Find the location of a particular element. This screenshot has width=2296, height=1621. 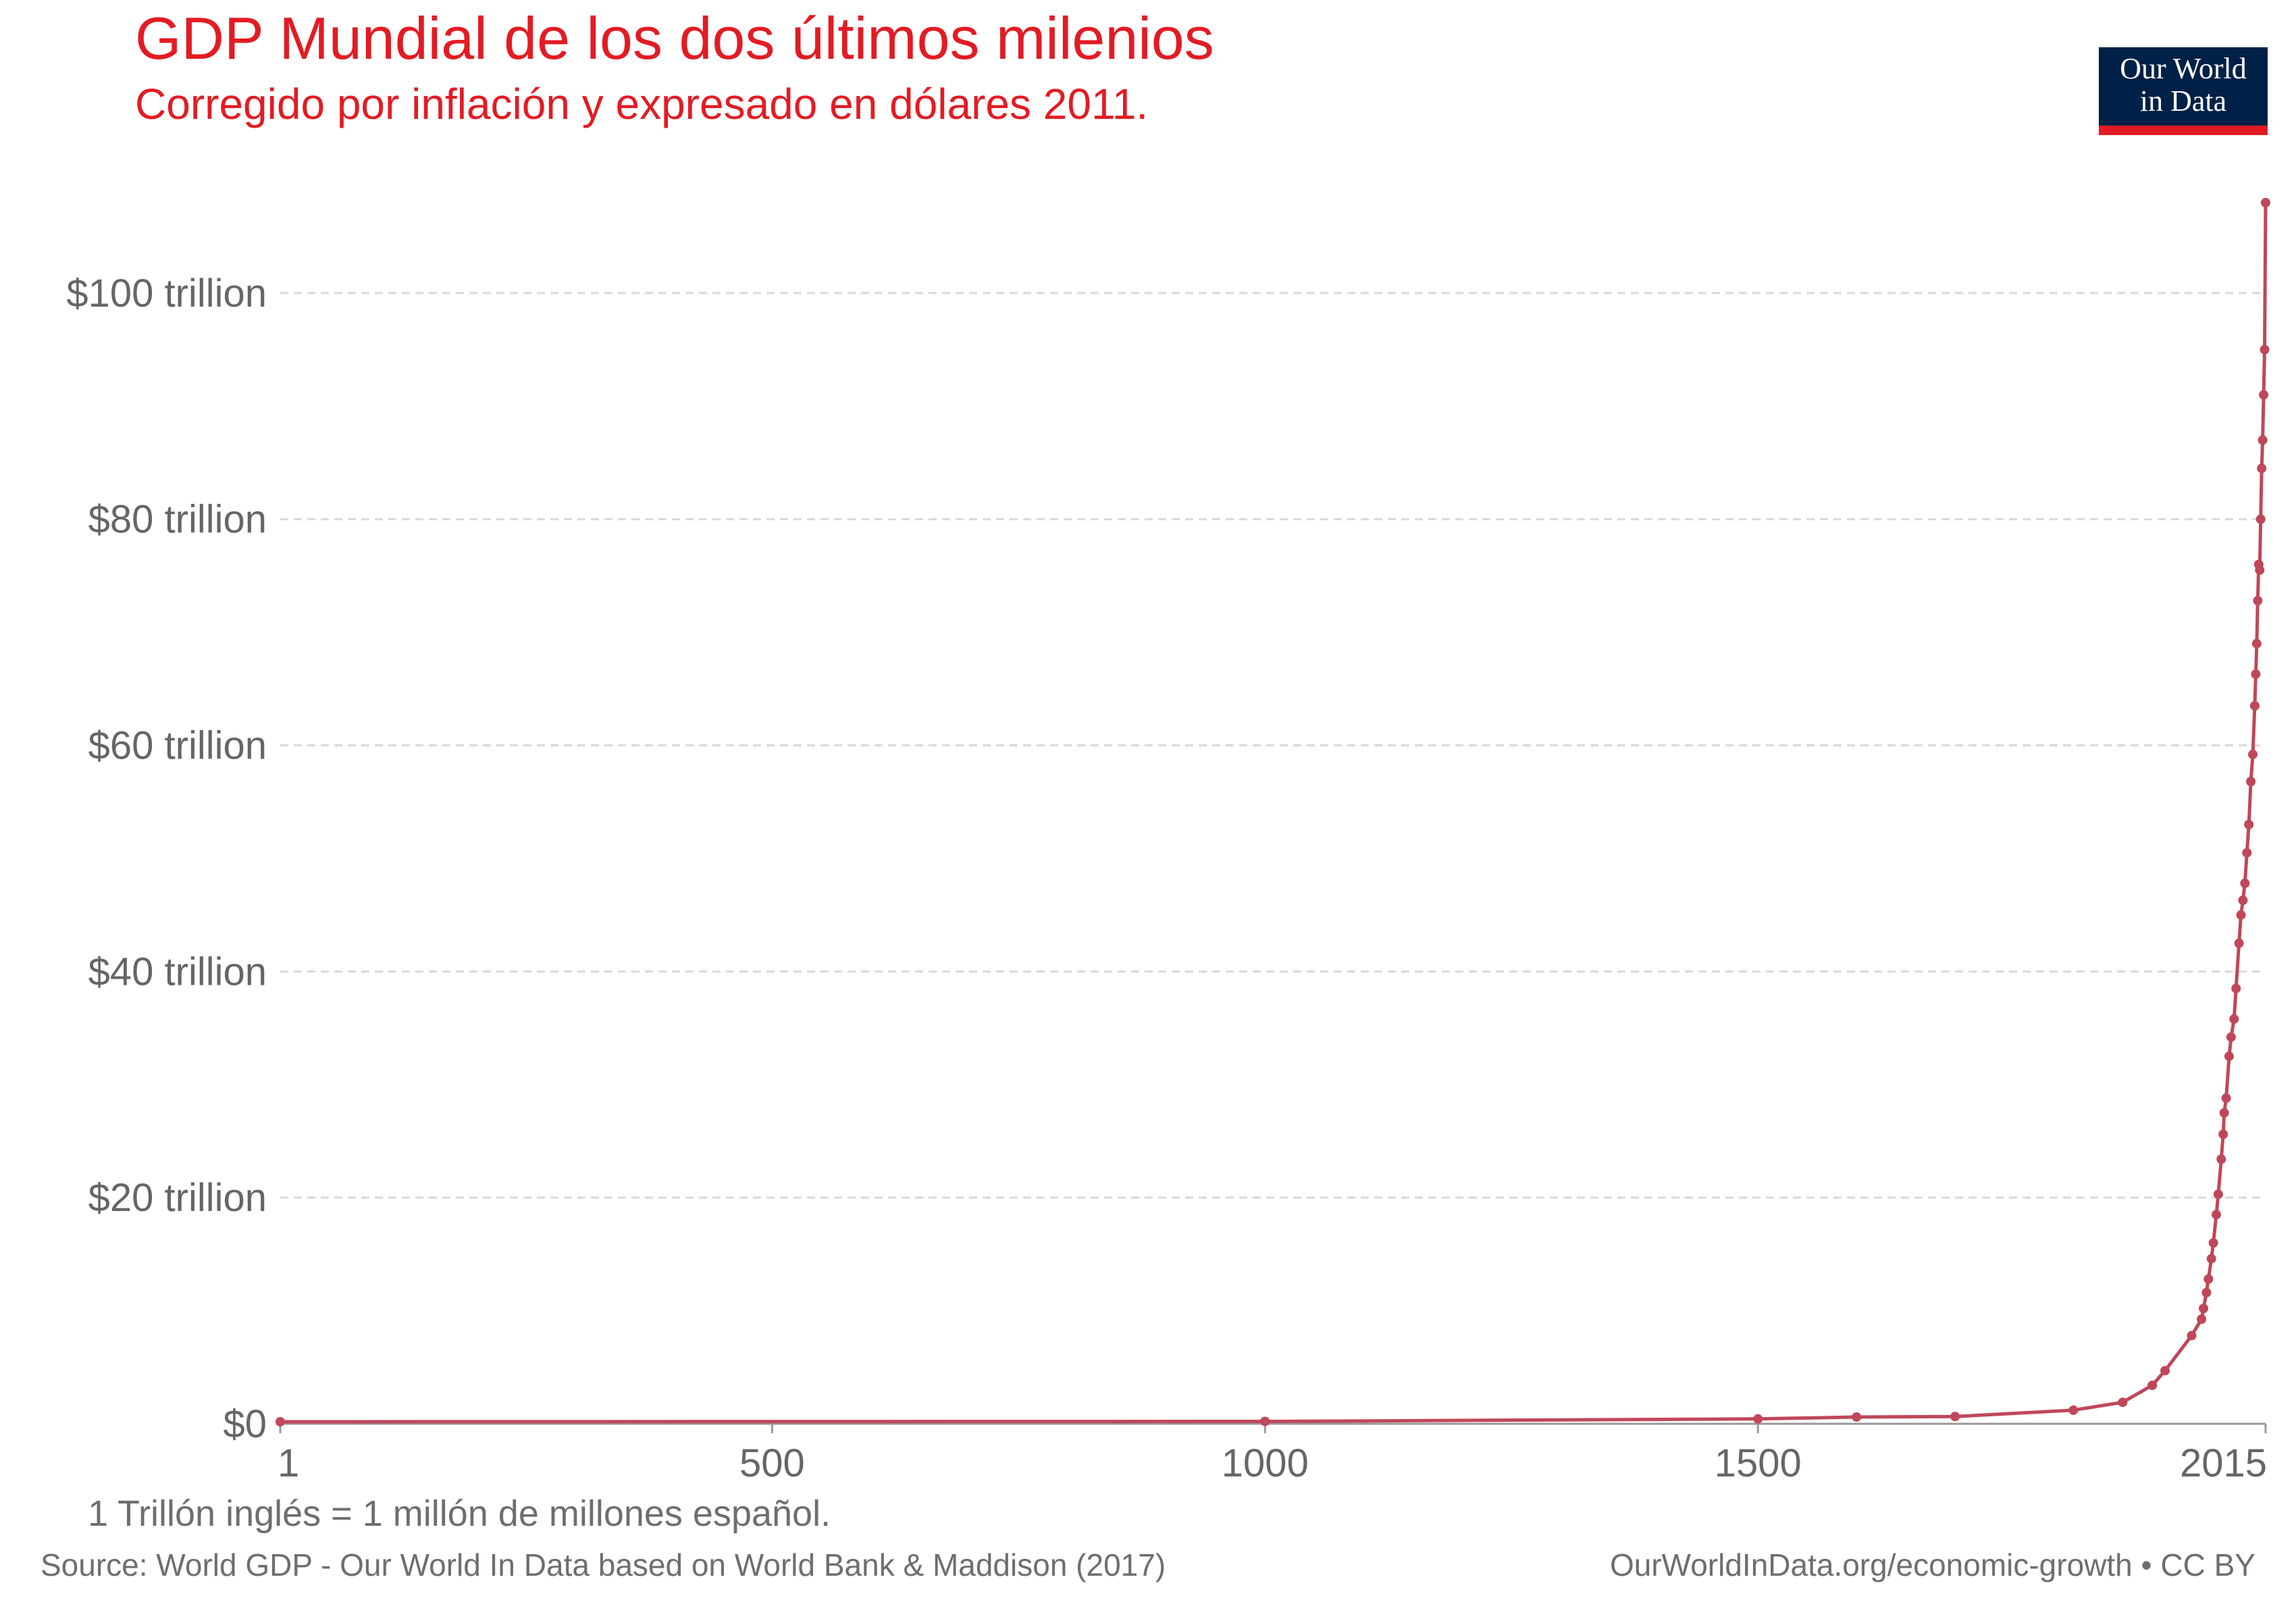

x-tick-label: 500 is located at coordinates (772, 1463).